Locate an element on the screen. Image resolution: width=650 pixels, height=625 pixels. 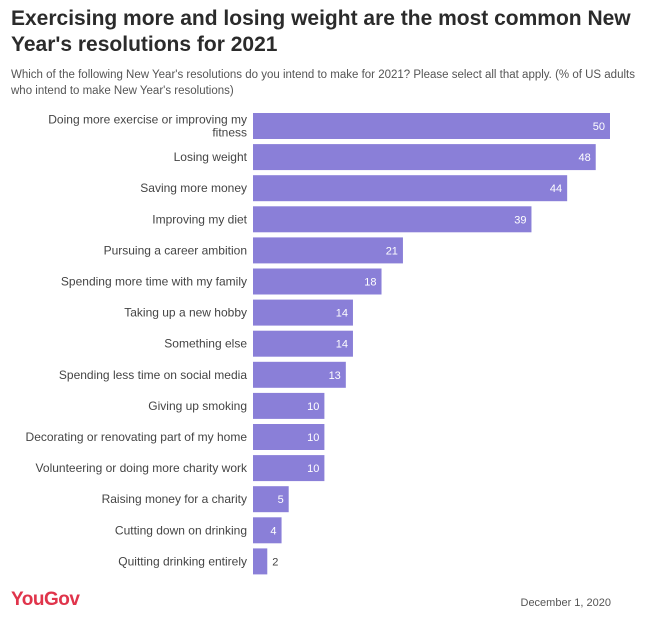
category-label: Quitting drinking entirely is located at coordinates (182, 561).